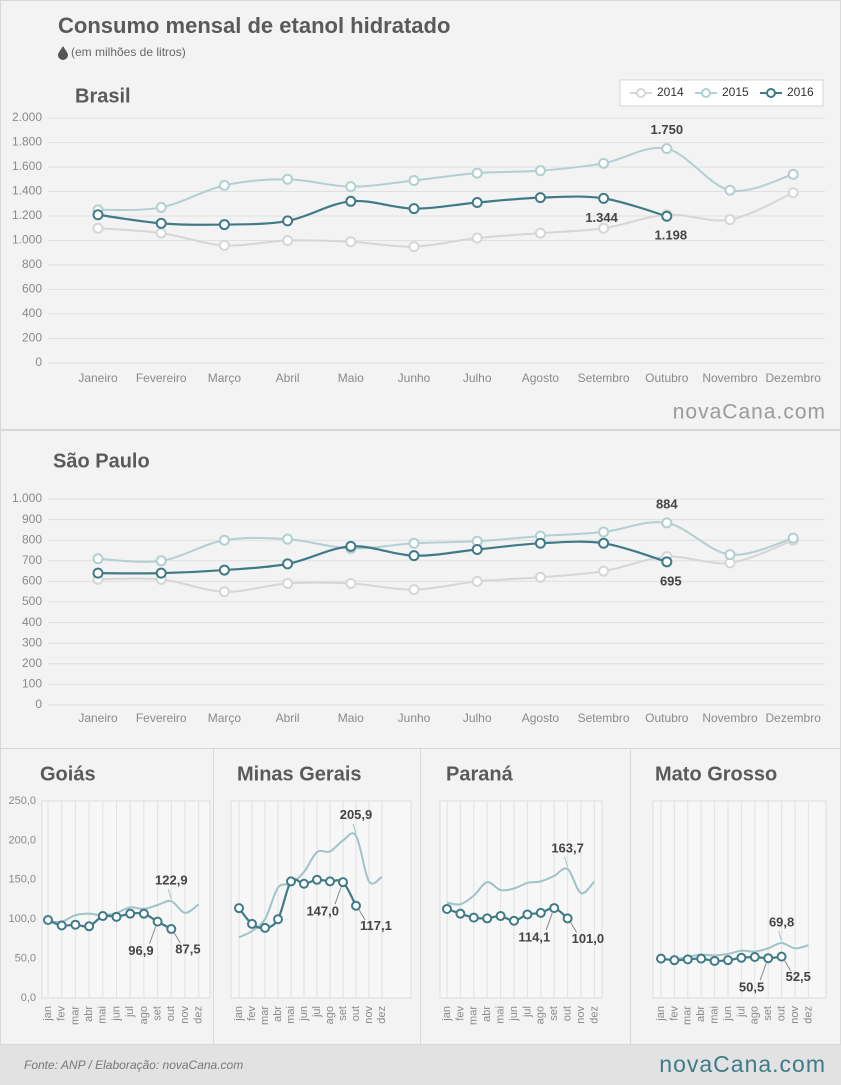 Image resolution: width=841 pixels, height=1085 pixels. I want to click on x-tick-label: nov, so click(795, 1015).